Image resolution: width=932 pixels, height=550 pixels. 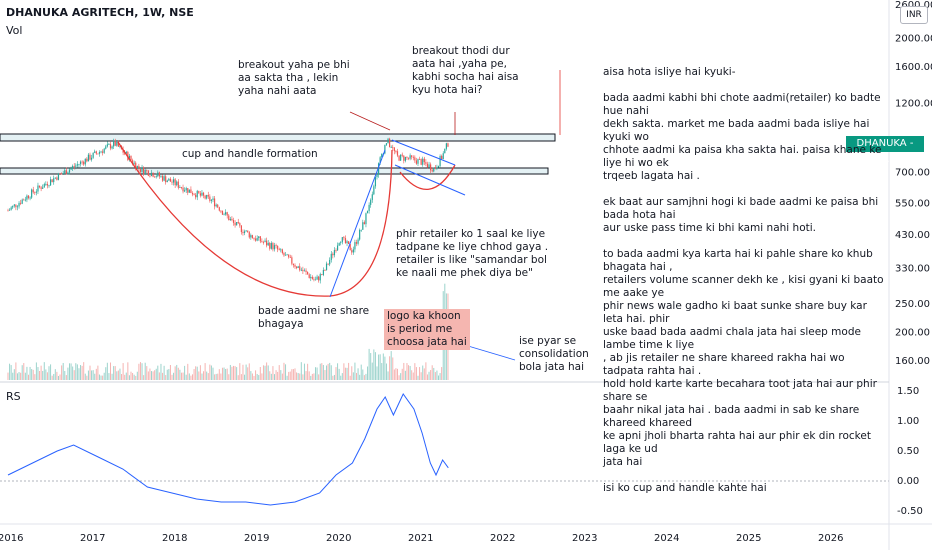 What do you see at coordinates (584, 538) in the screenshot?
I see `time-tick-label: 2023` at bounding box center [584, 538].